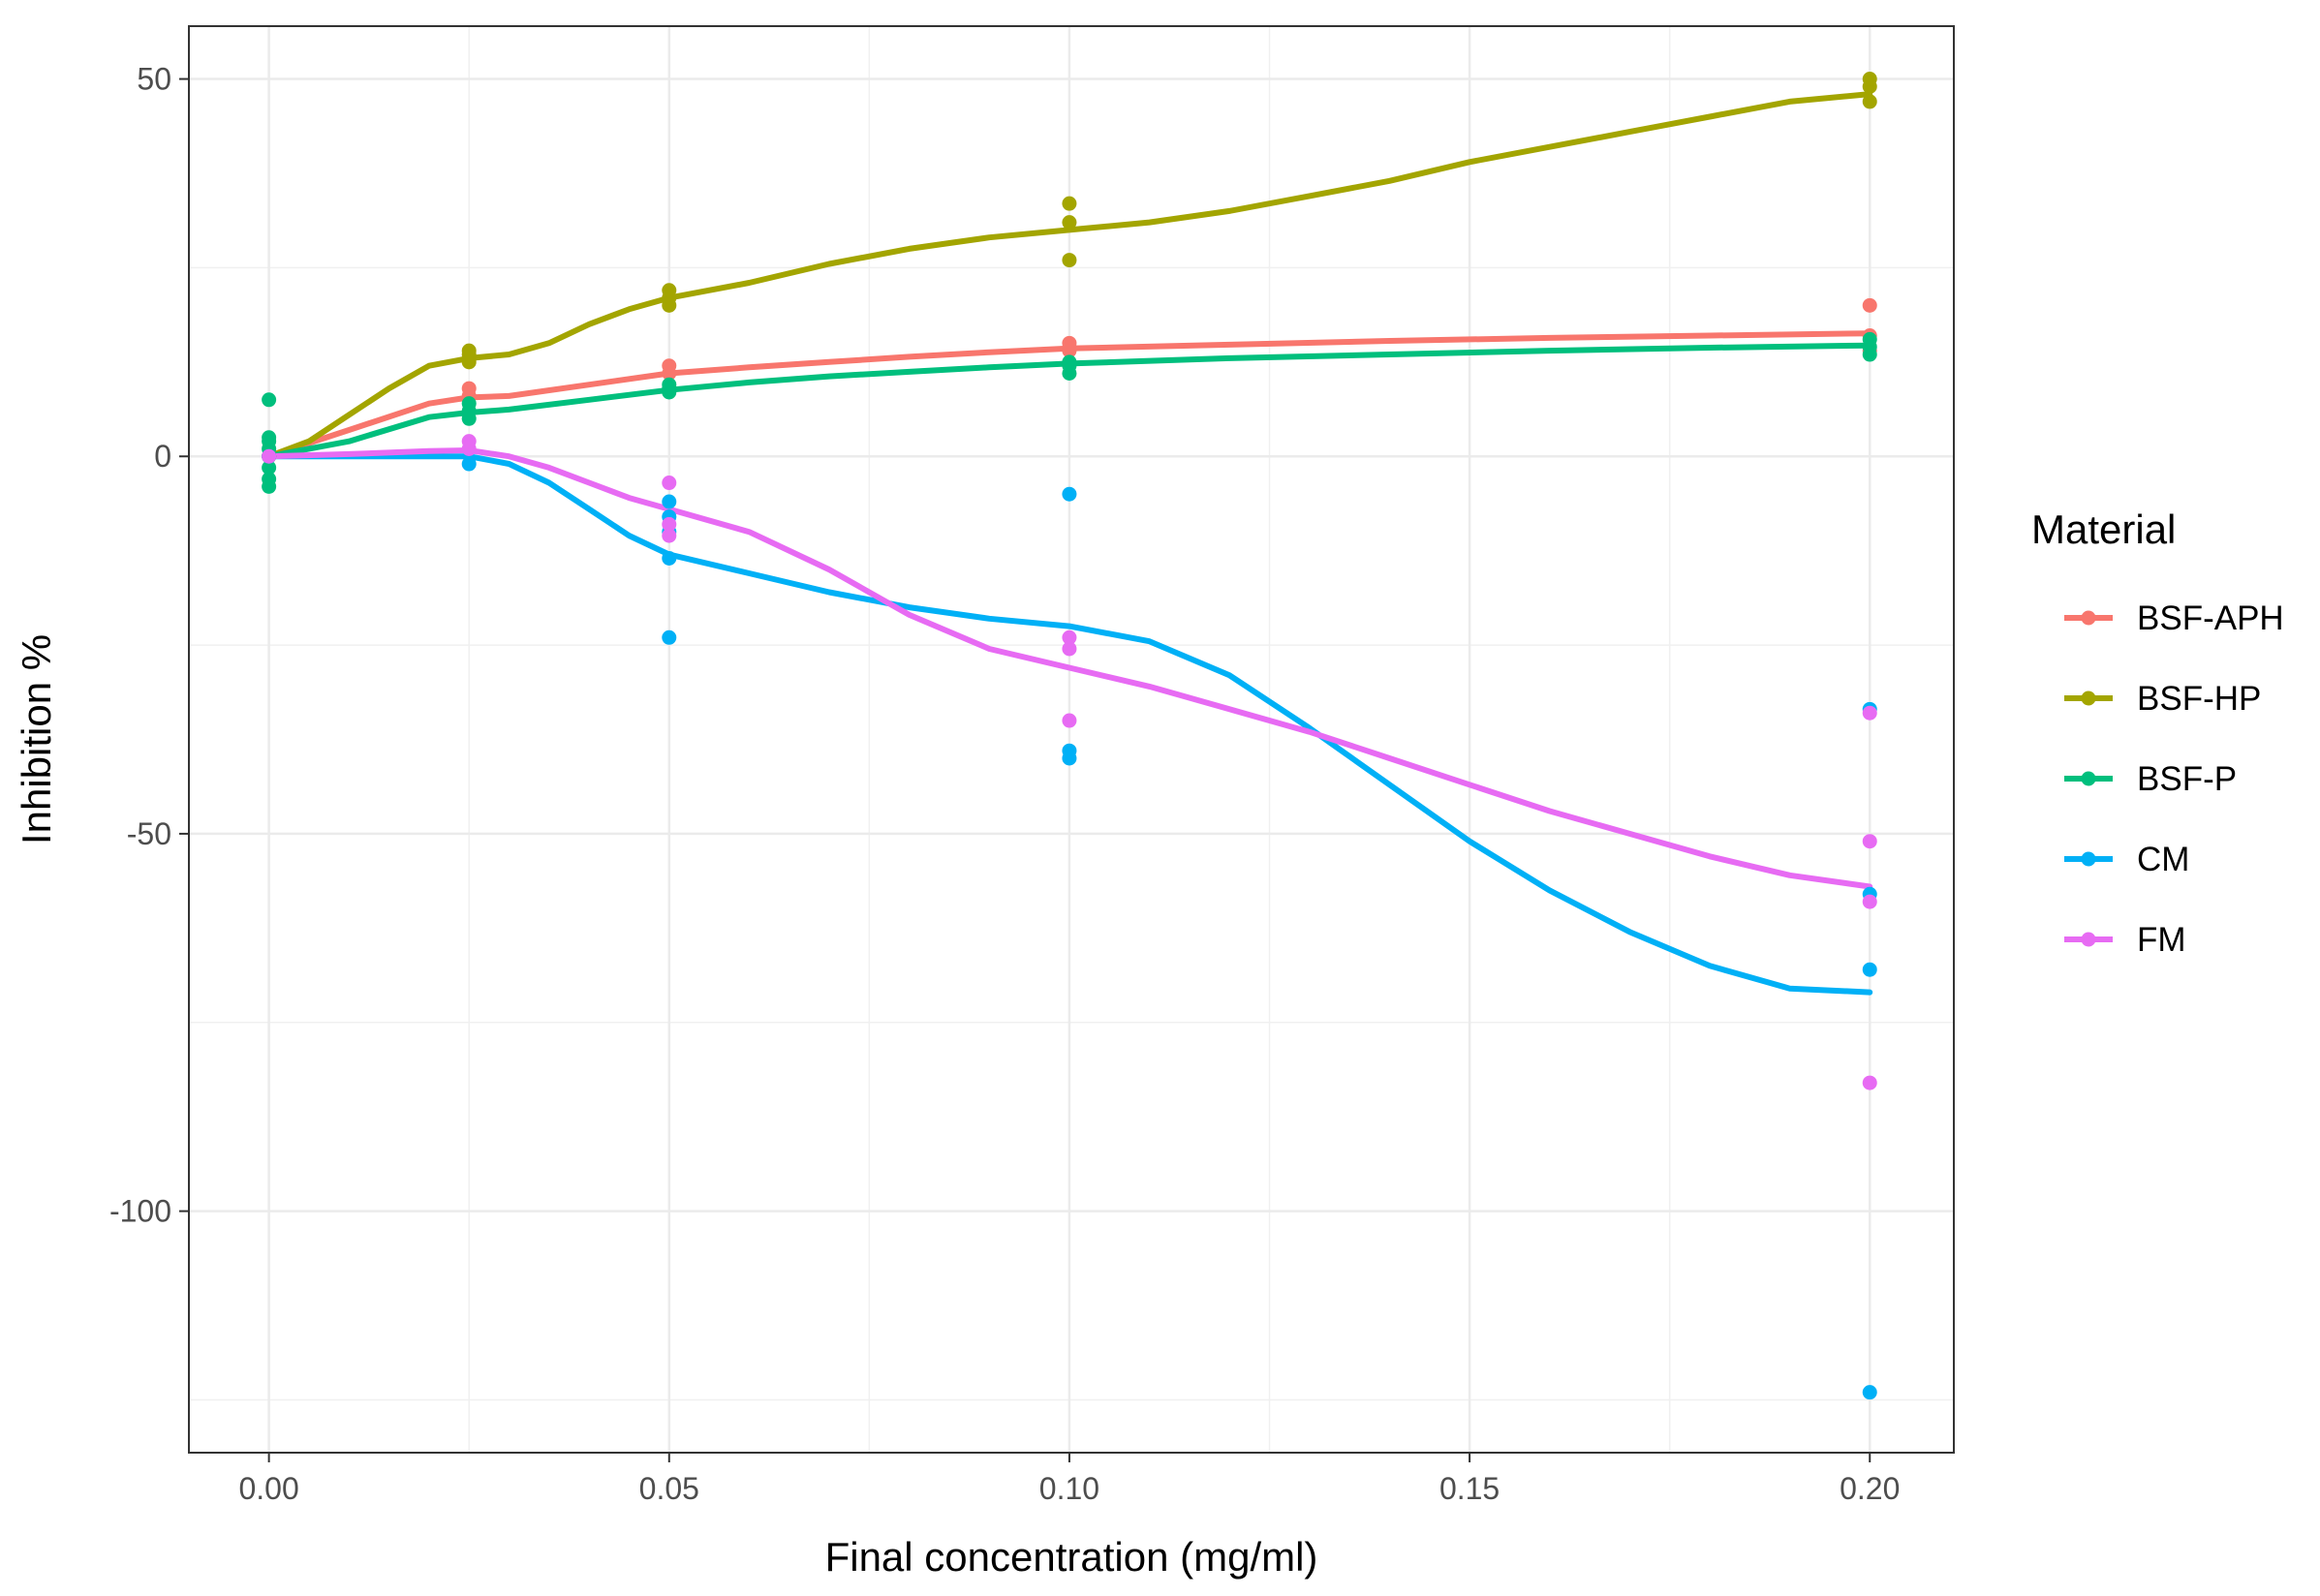 This screenshot has height=1596, width=2320. I want to click on smooth-line-bsf-p, so click(1069, 401).